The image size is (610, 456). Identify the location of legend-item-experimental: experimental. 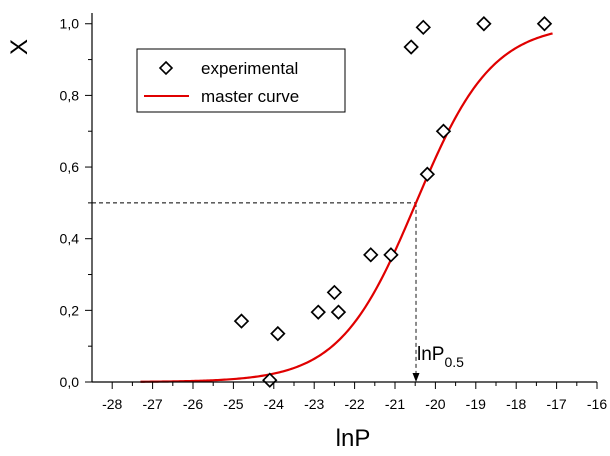
(228, 68).